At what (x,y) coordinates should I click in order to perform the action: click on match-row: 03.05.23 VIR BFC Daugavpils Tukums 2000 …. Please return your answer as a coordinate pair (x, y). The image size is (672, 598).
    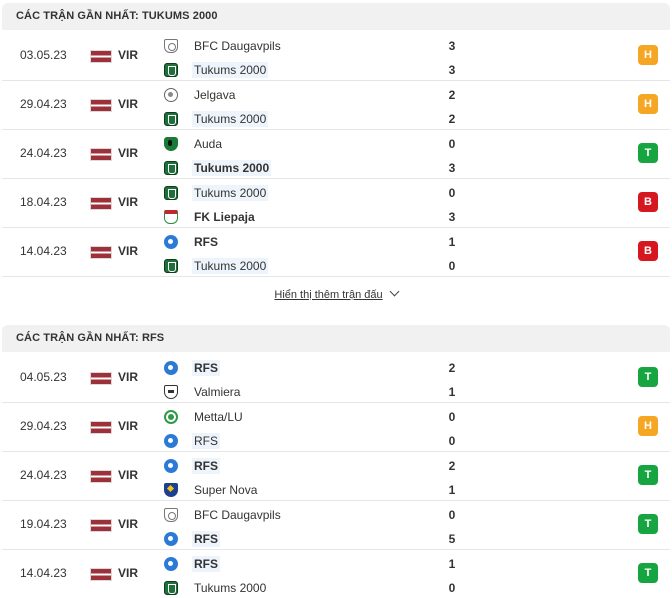
    Looking at the image, I should click on (336, 56).